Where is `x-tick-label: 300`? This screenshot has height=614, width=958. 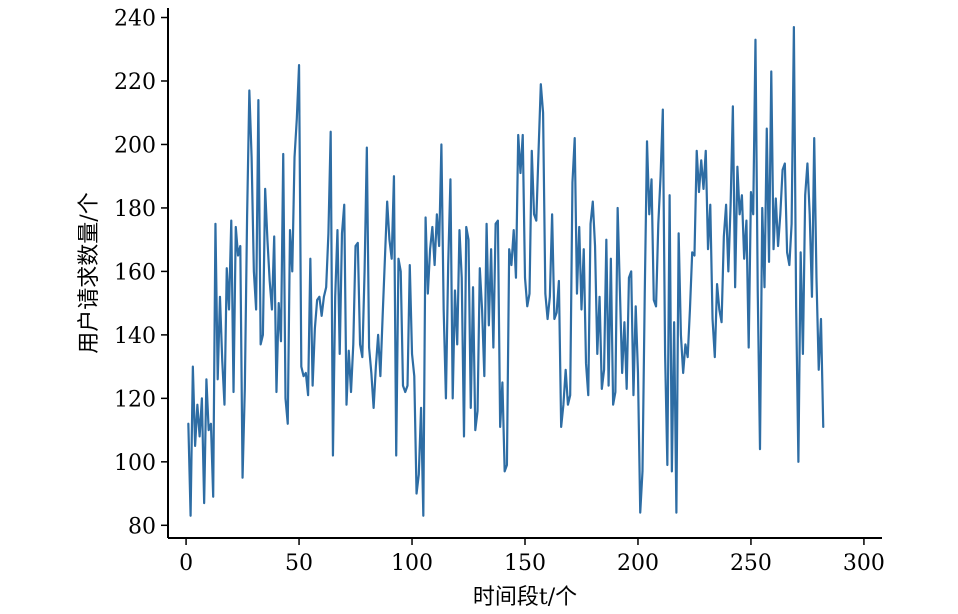 x-tick-label: 300 is located at coordinates (864, 563).